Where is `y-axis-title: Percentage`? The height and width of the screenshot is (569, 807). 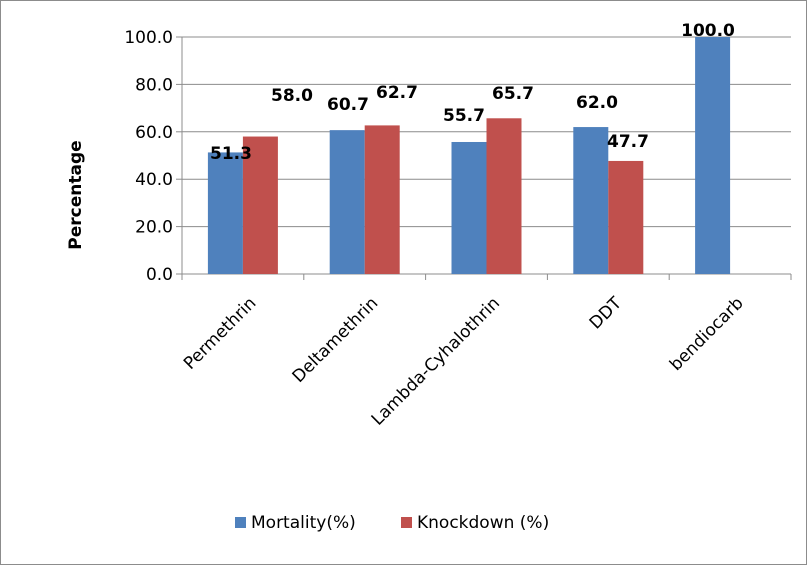
y-axis-title: Percentage is located at coordinates (76, 194).